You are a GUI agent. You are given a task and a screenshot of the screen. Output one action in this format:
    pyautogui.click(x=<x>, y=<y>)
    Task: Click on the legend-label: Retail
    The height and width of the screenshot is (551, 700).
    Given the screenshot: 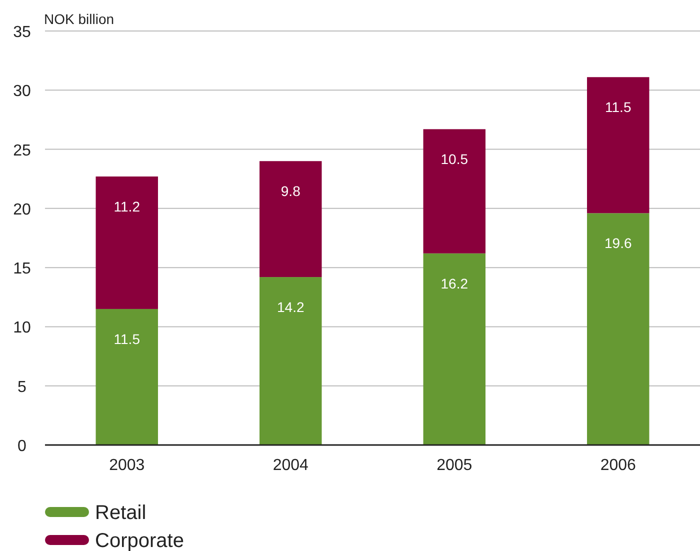 What is the action you would take?
    pyautogui.click(x=120, y=513)
    